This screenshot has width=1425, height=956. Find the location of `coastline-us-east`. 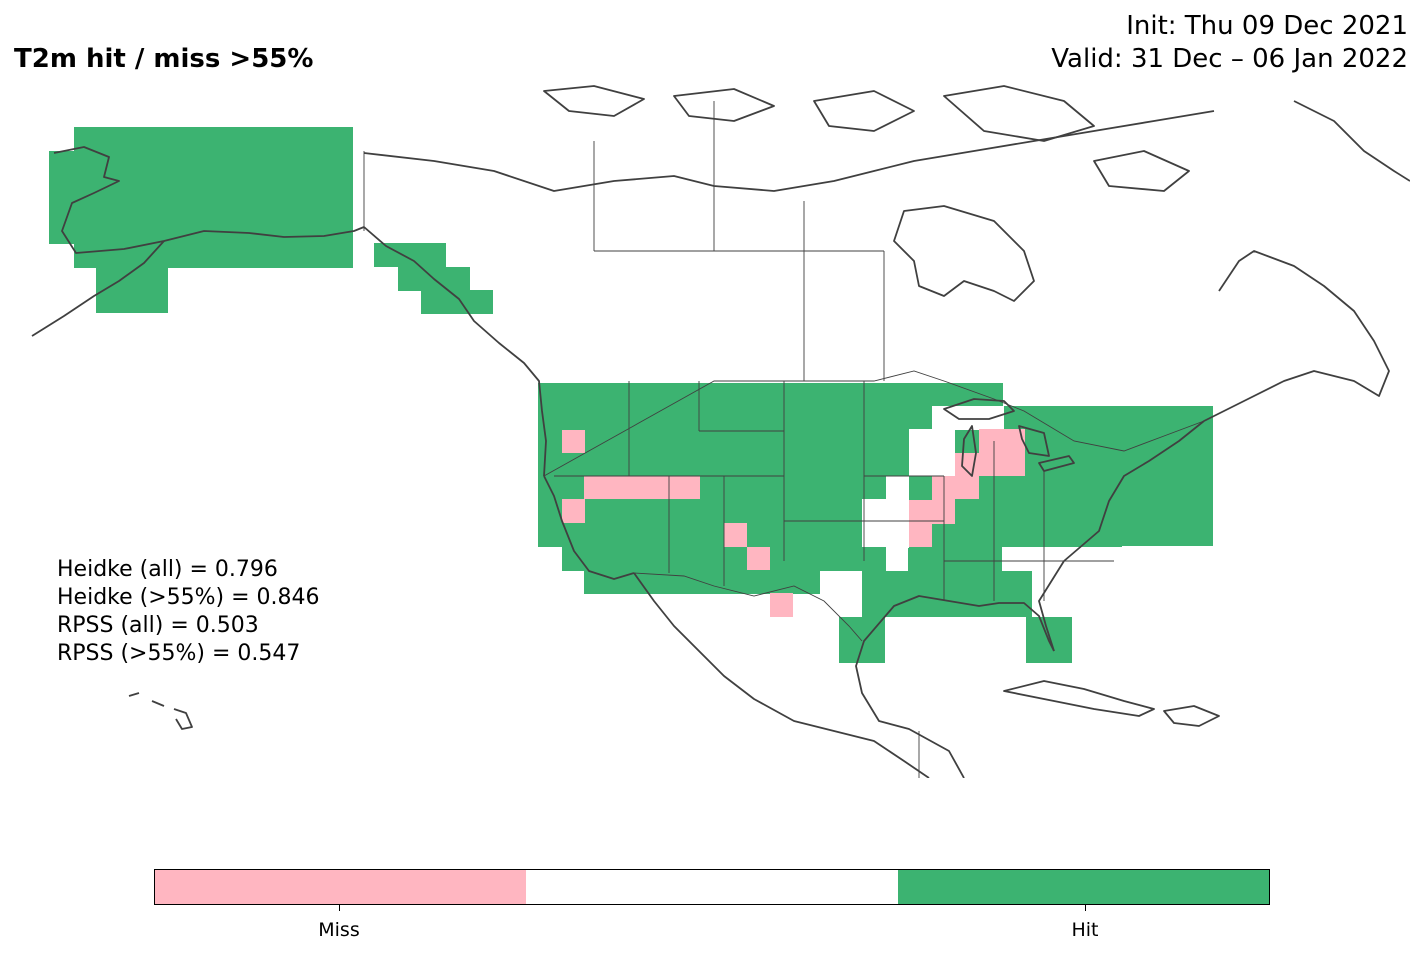

coastline-us-east is located at coordinates (1121, 536).